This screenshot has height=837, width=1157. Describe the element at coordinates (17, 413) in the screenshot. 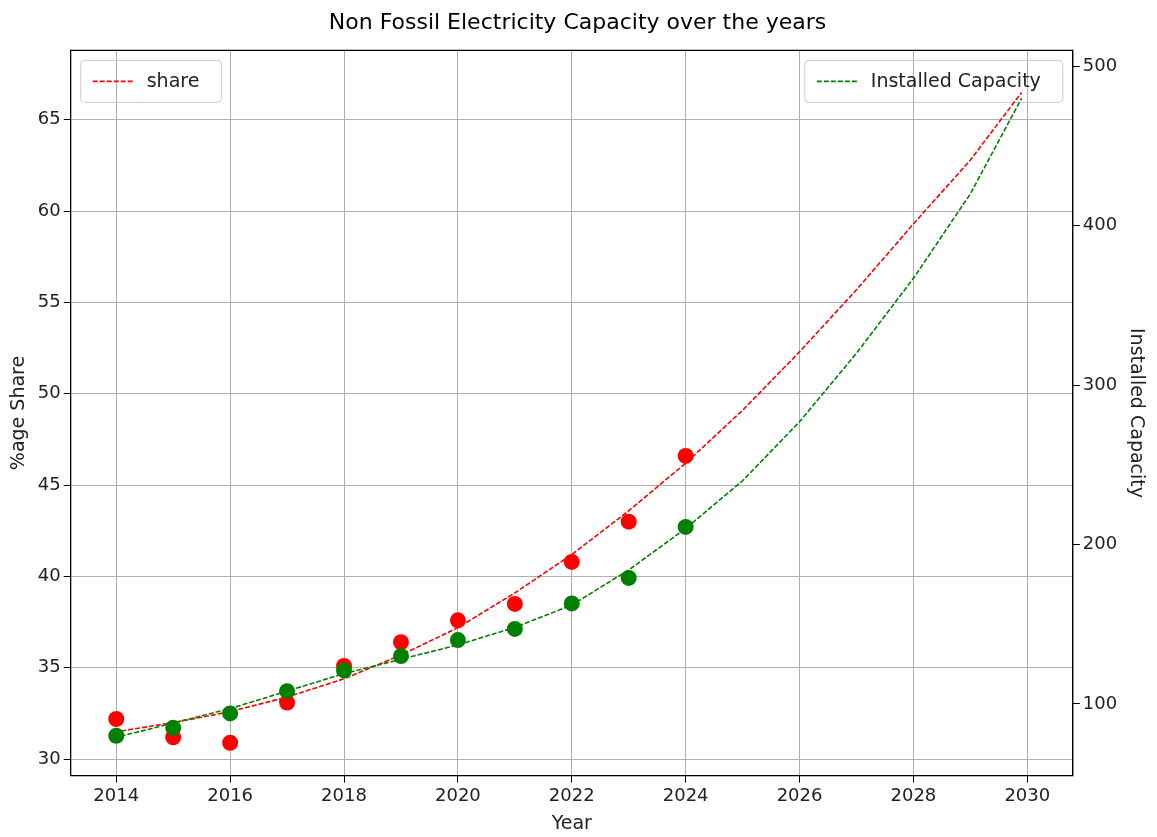

I see `y-axis-title: %age Share` at that location.